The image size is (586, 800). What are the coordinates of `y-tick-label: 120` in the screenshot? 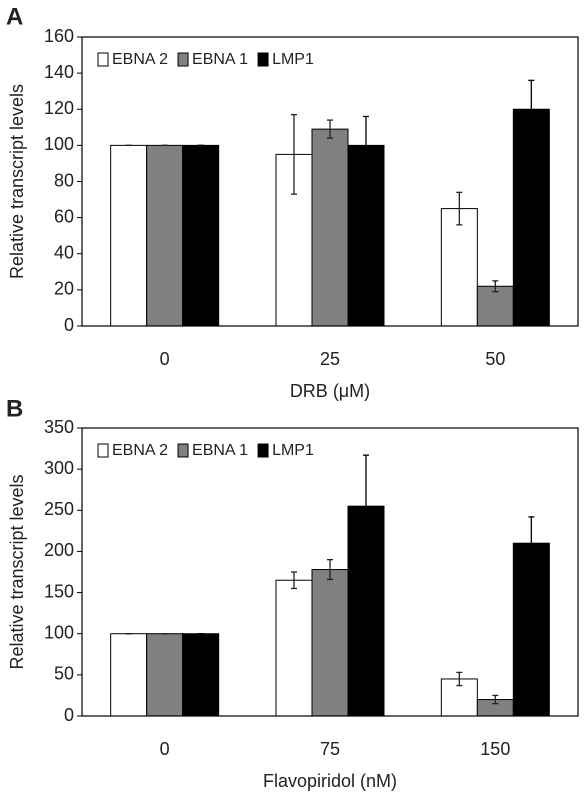 It's located at (59, 108).